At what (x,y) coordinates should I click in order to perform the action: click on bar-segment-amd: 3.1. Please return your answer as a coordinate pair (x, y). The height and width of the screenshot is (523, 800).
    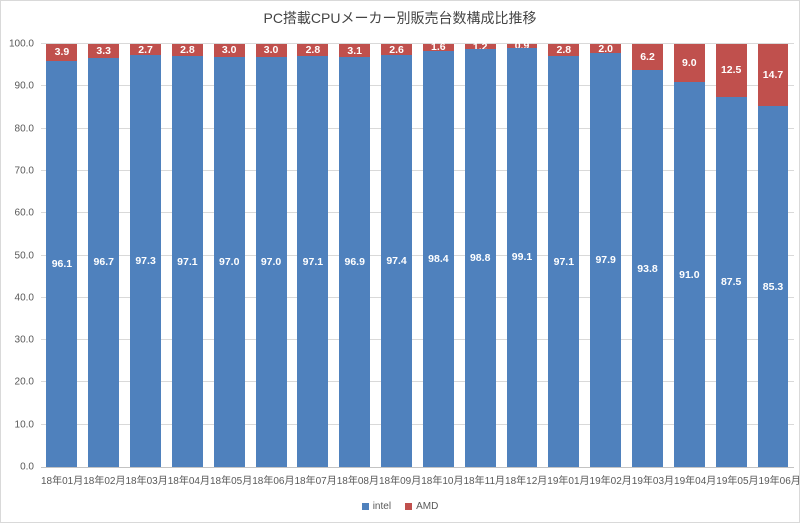
    Looking at the image, I should click on (355, 51).